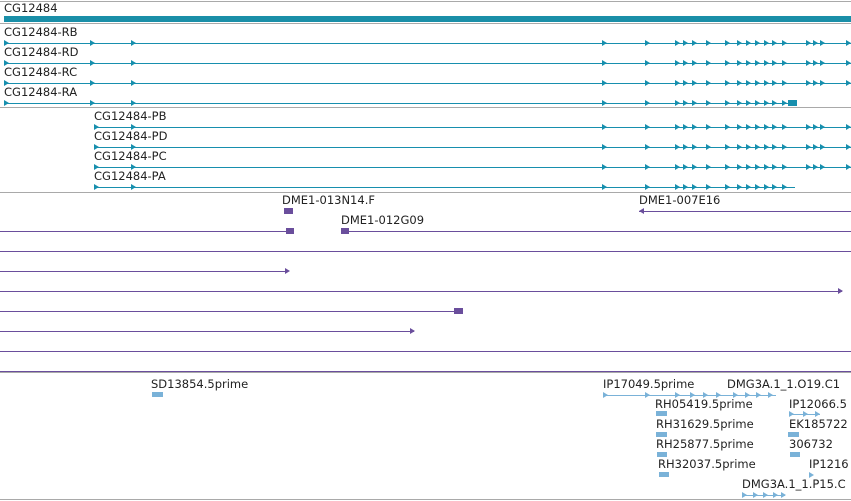 The width and height of the screenshot is (851, 501). What do you see at coordinates (818, 424) in the screenshot?
I see `est-label-ek185722: EK185722` at bounding box center [818, 424].